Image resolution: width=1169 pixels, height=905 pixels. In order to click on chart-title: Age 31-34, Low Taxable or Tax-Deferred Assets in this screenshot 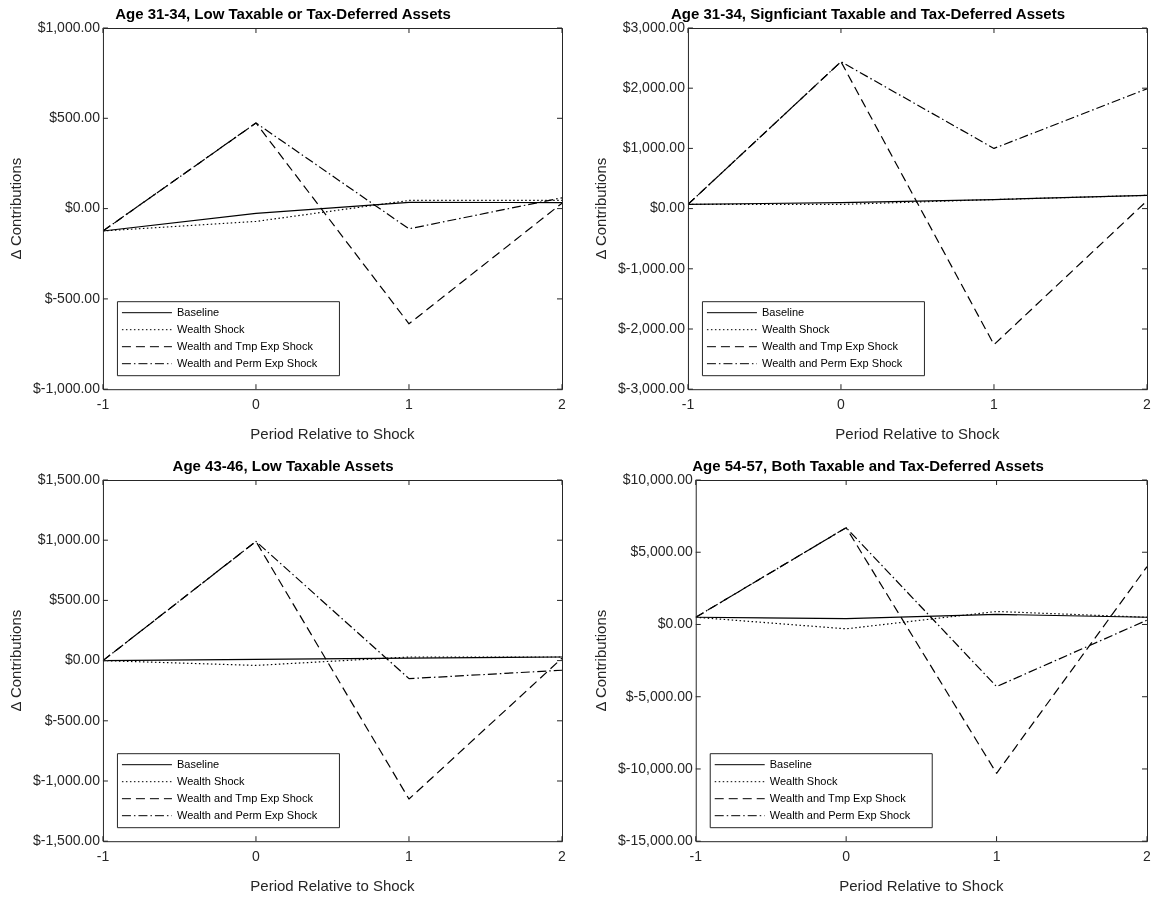, I will do `click(283, 14)`.